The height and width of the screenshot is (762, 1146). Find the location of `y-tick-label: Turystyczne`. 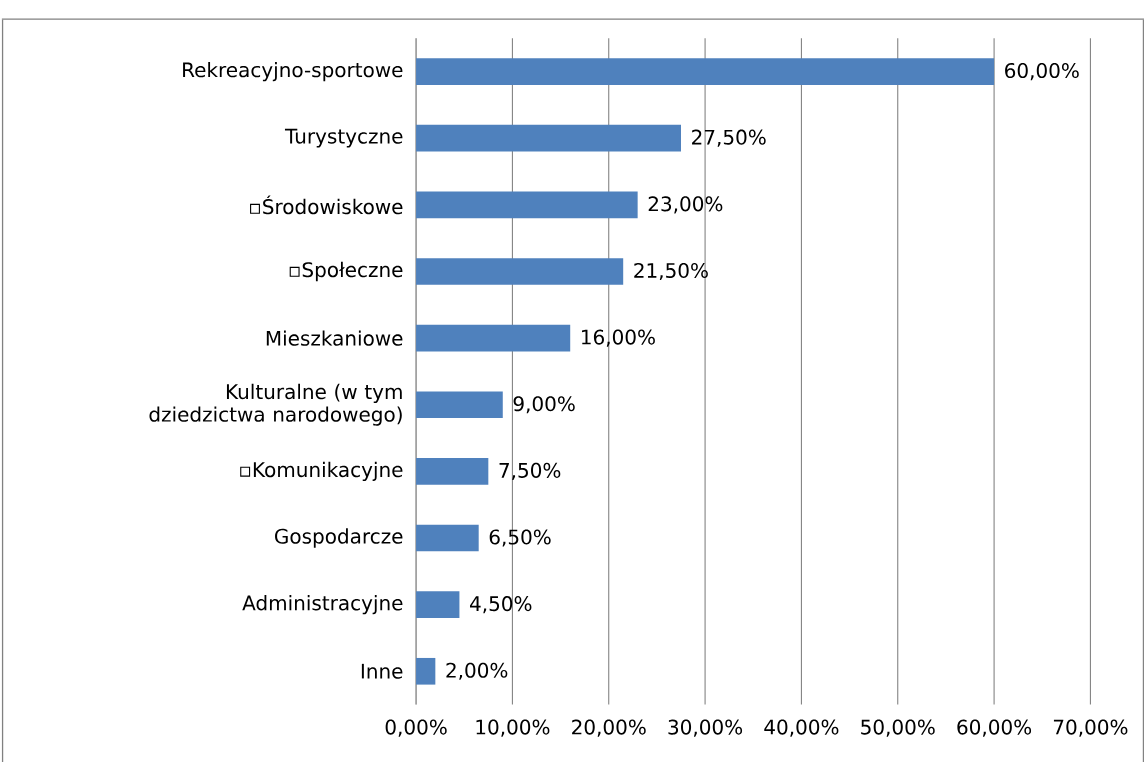

y-tick-label: Turystyczne is located at coordinates (343, 138).